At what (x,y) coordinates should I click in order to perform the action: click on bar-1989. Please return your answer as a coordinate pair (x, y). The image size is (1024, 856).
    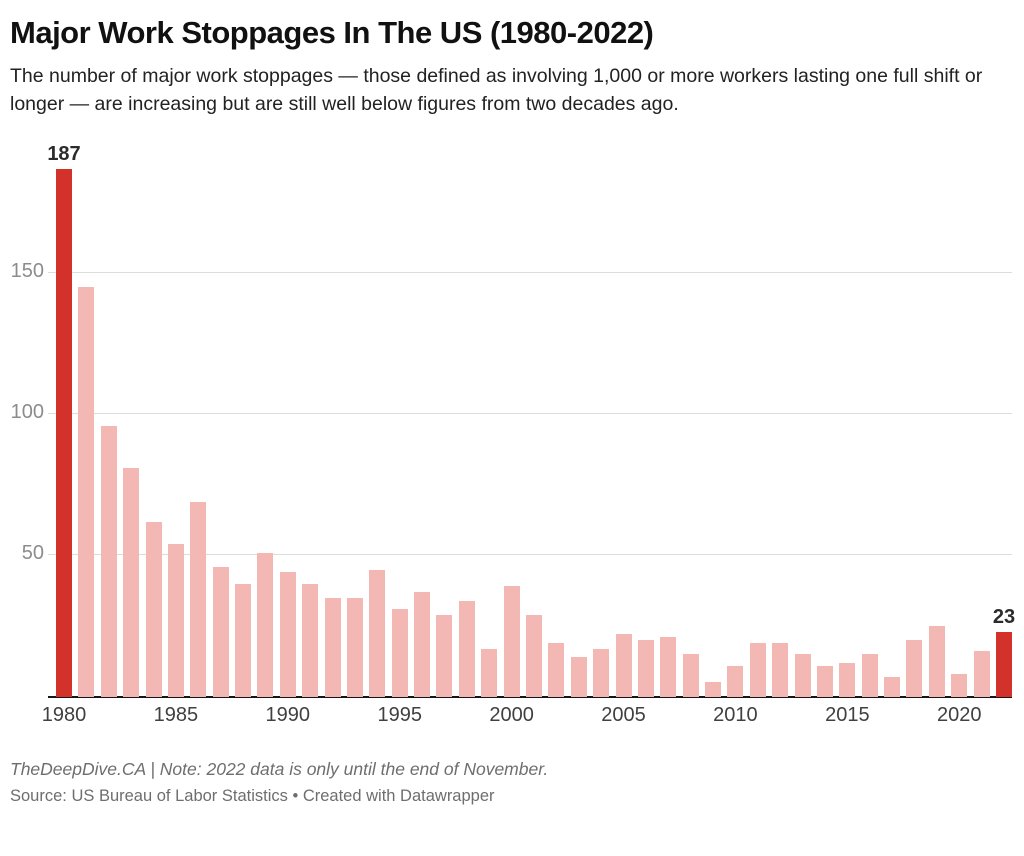
    Looking at the image, I should click on (265, 624).